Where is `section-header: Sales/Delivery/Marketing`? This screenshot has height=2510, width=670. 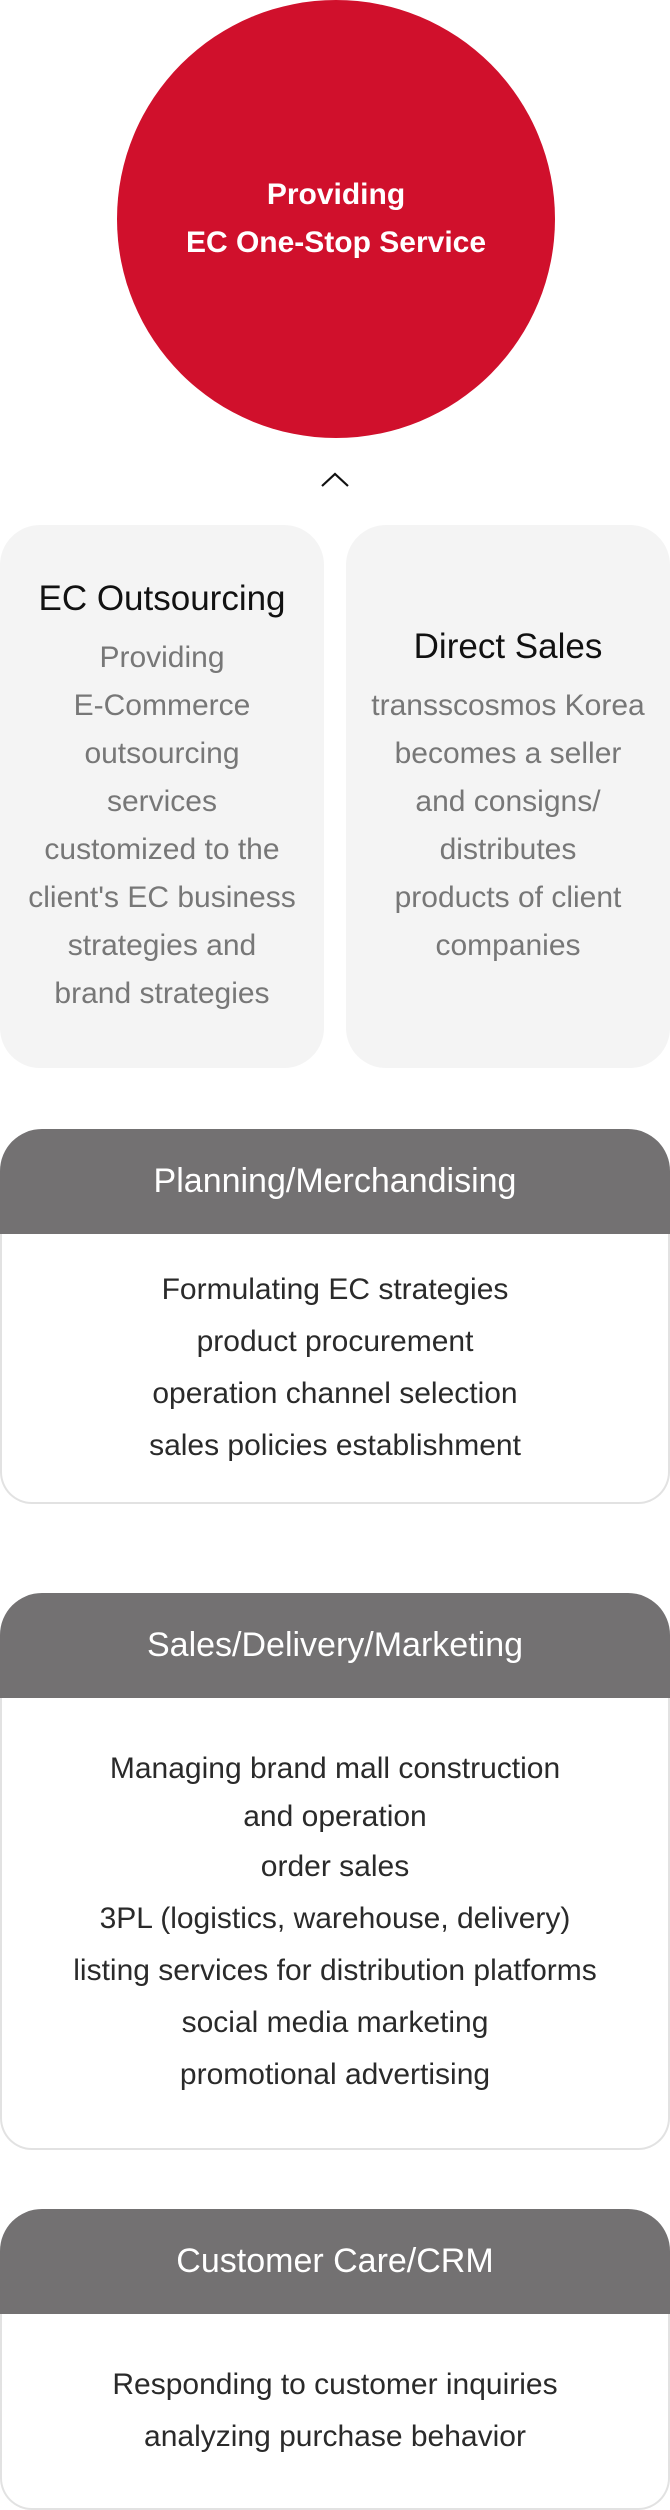
section-header: Sales/Delivery/Marketing is located at coordinates (335, 1645).